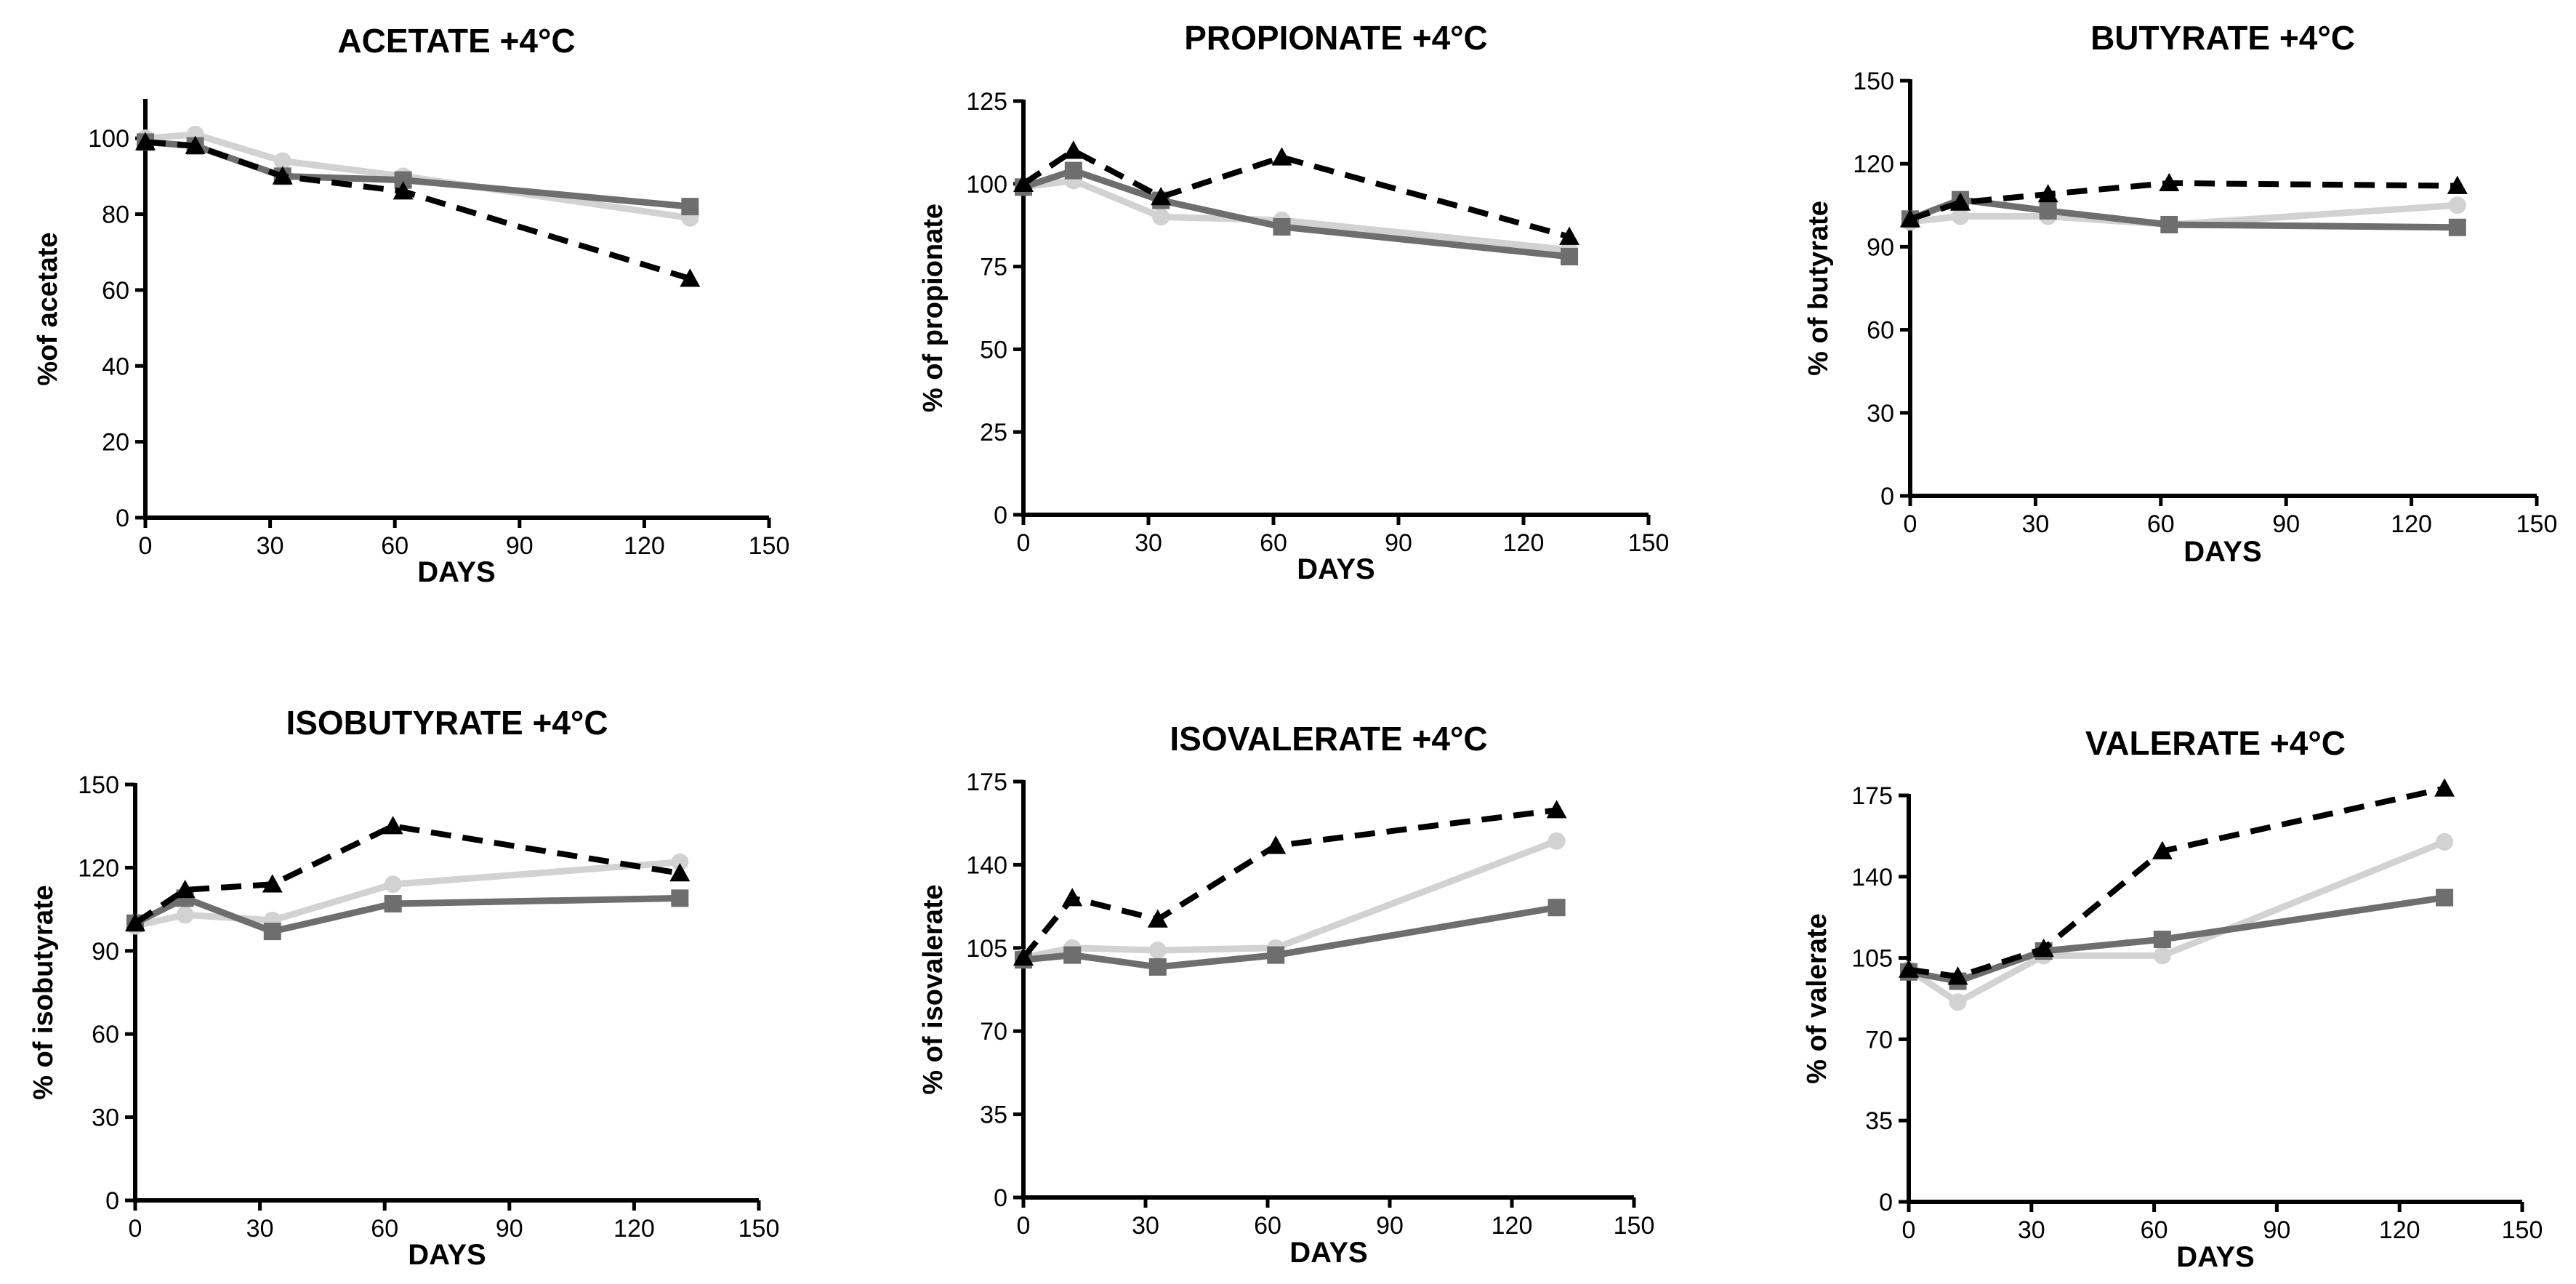 The width and height of the screenshot is (2576, 1284). What do you see at coordinates (933, 308) in the screenshot?
I see `y-axis-label: % of propionate` at bounding box center [933, 308].